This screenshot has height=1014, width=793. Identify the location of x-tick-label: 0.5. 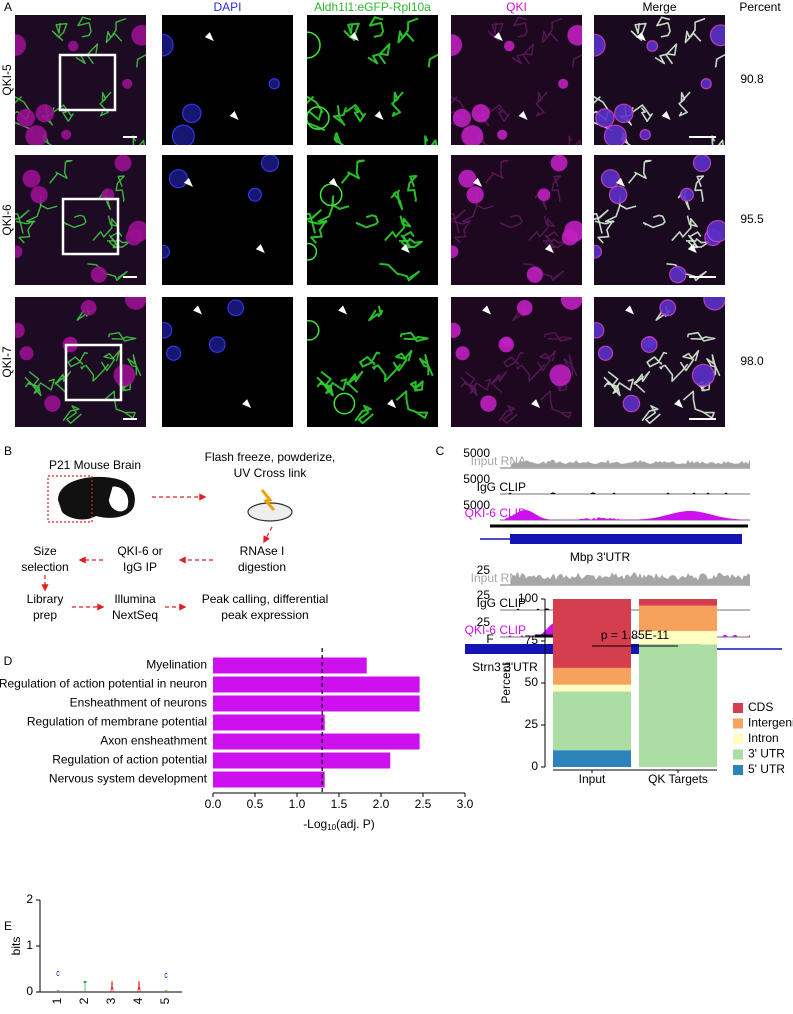
(255, 804).